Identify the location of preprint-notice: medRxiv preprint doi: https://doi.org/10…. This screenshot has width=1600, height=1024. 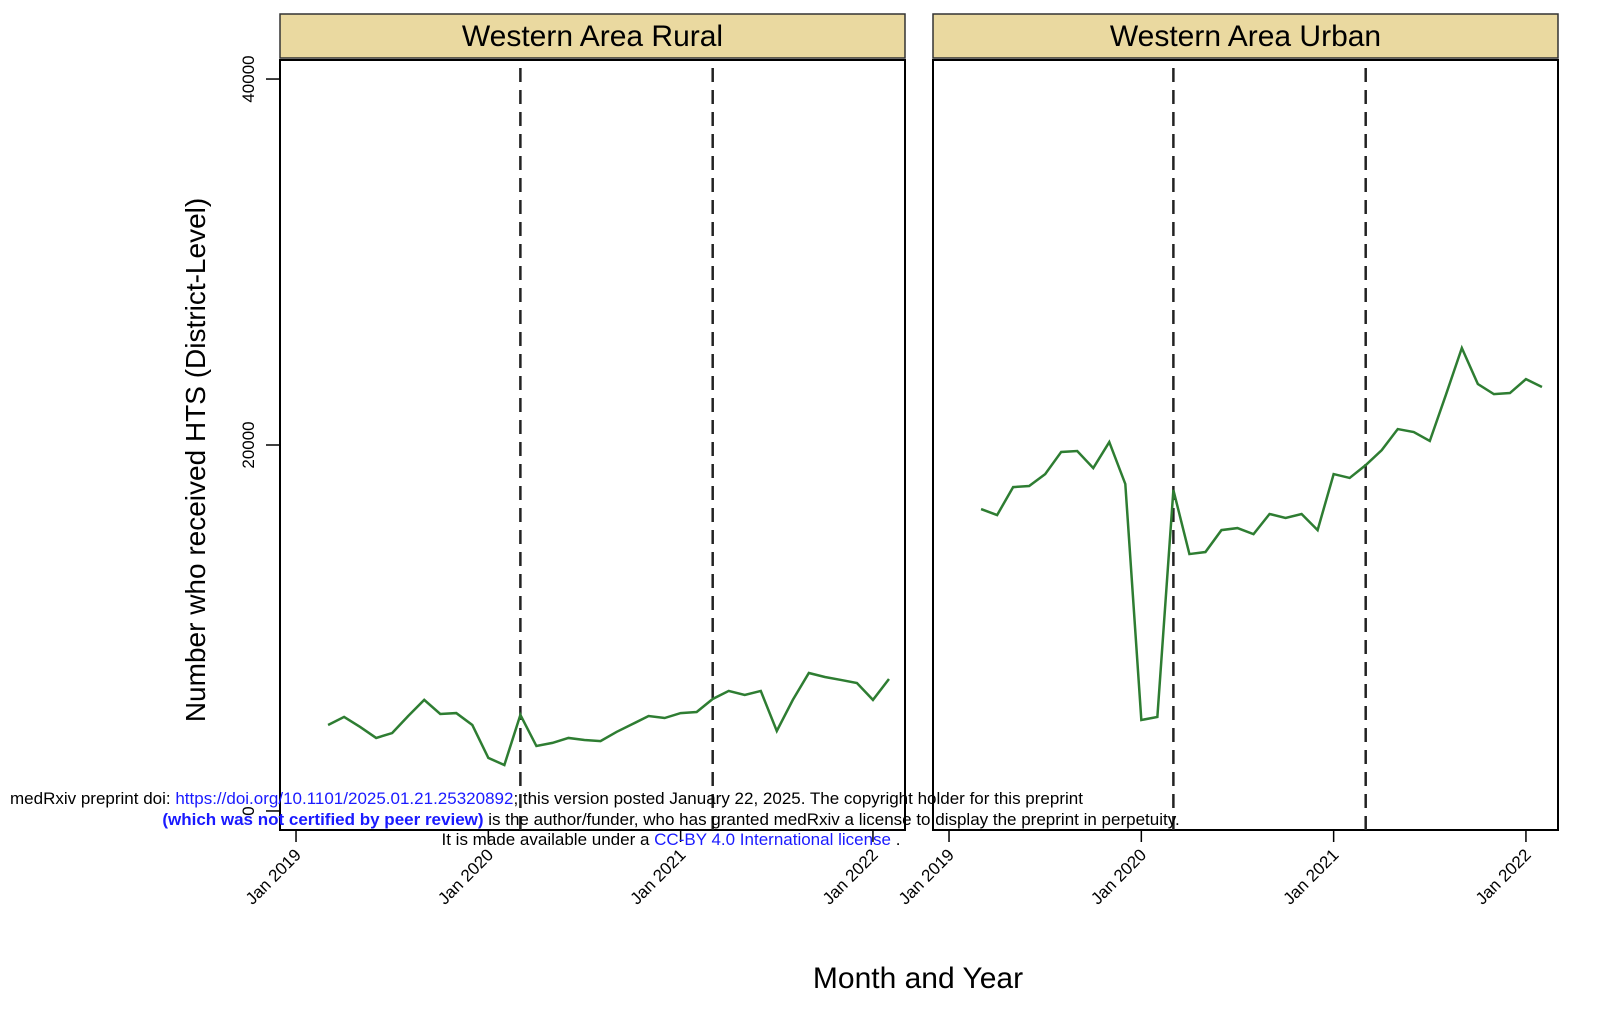
(546, 798).